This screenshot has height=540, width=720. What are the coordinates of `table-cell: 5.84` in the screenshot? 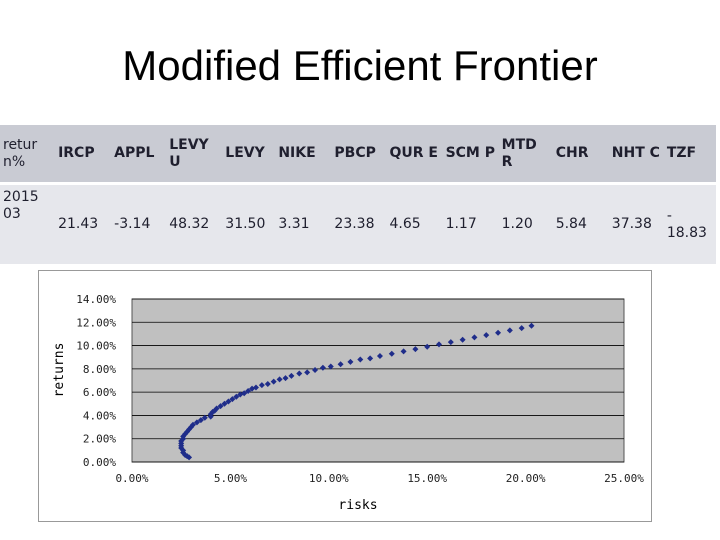 It's located at (580, 223).